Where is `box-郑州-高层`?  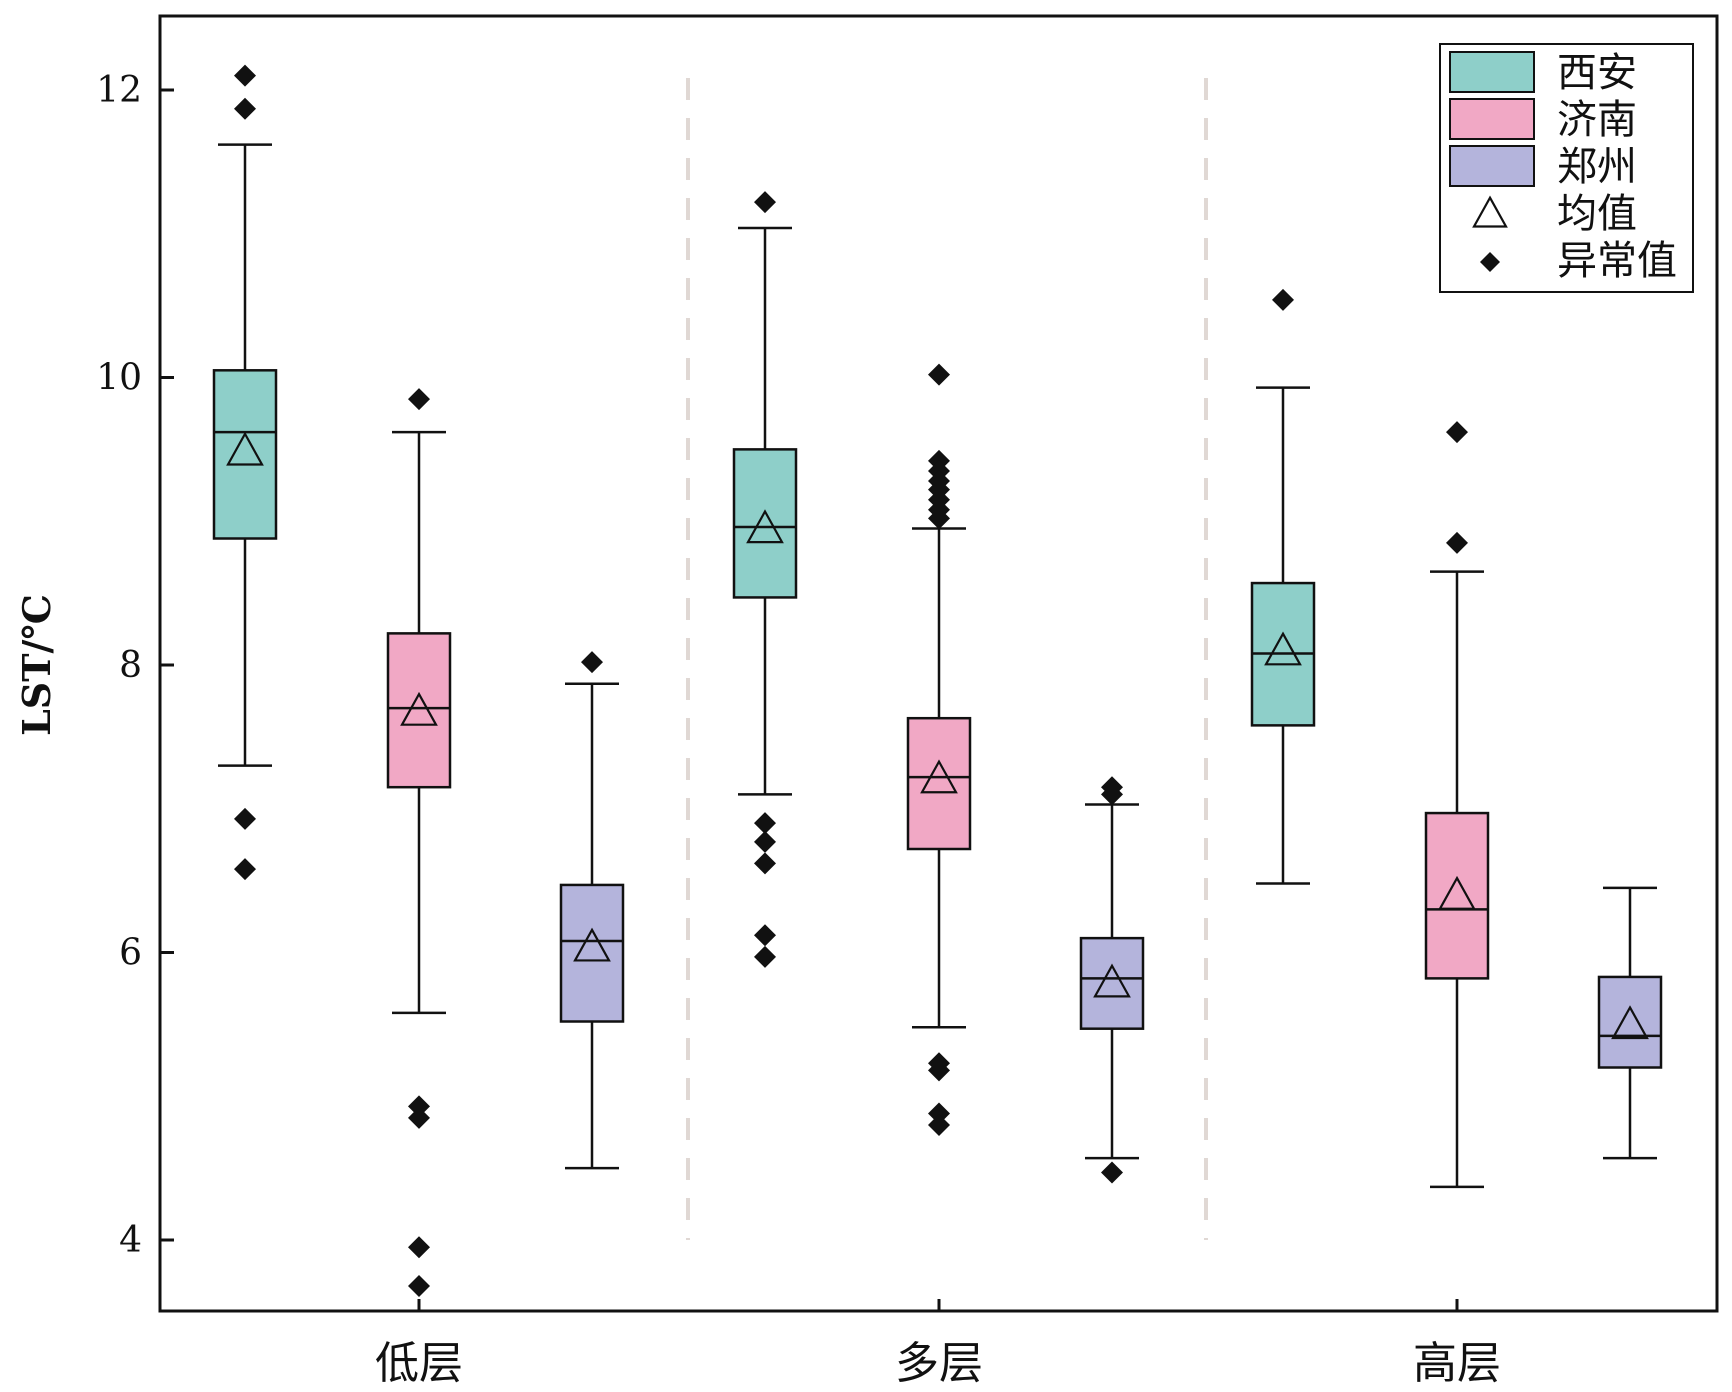
box-郑州-高层 is located at coordinates (1630, 1023).